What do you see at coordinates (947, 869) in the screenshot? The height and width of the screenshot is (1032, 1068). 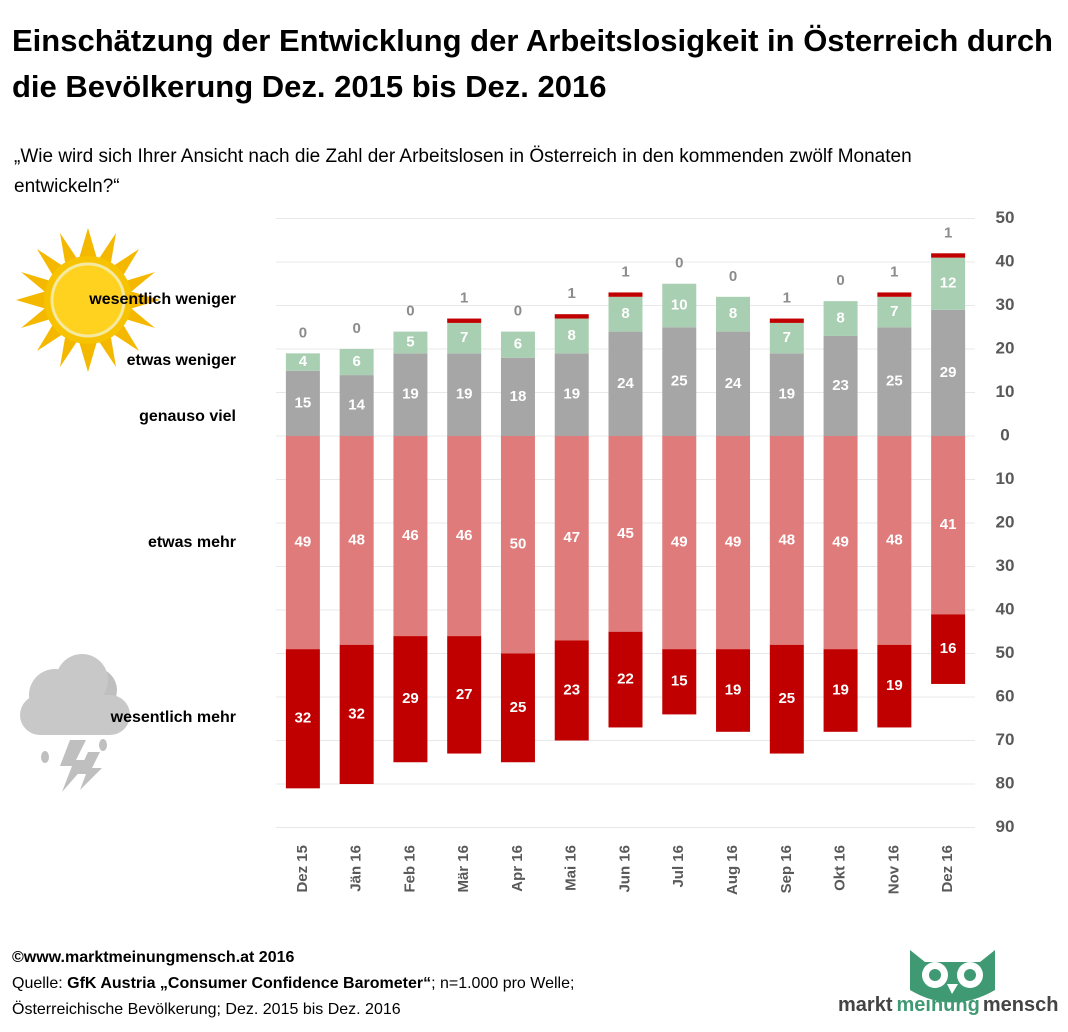 I see `x-tick-label: Dez 16` at bounding box center [947, 869].